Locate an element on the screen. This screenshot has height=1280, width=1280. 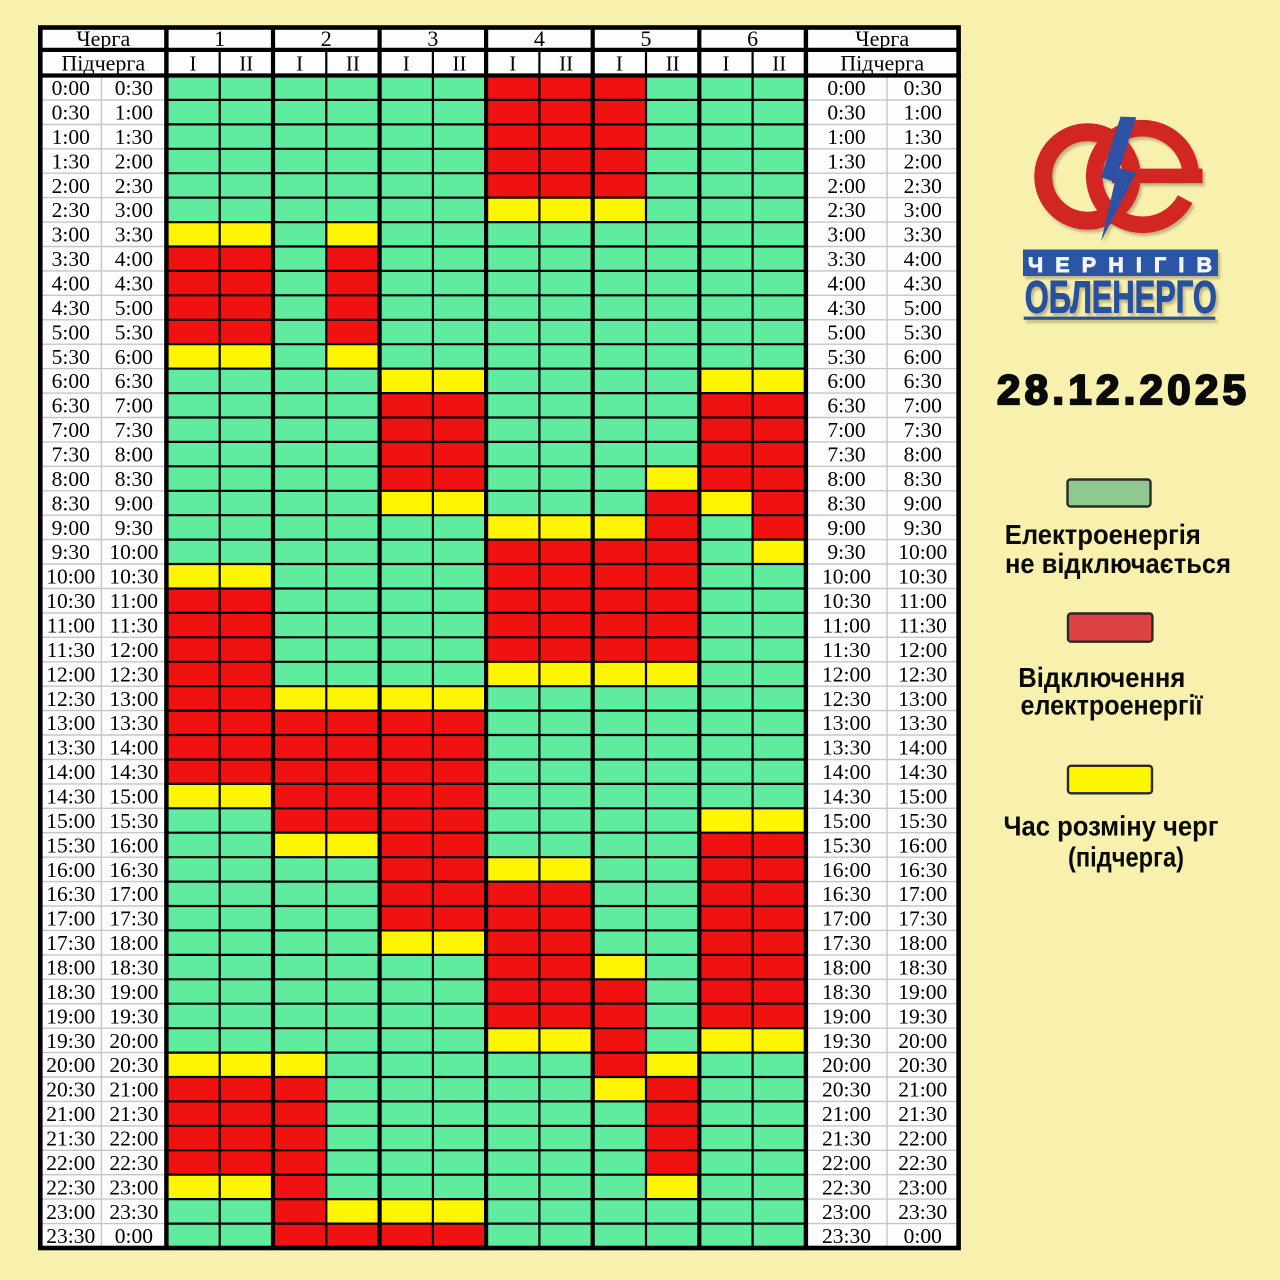
svg-text: 15:30 is located at coordinates (70, 845).